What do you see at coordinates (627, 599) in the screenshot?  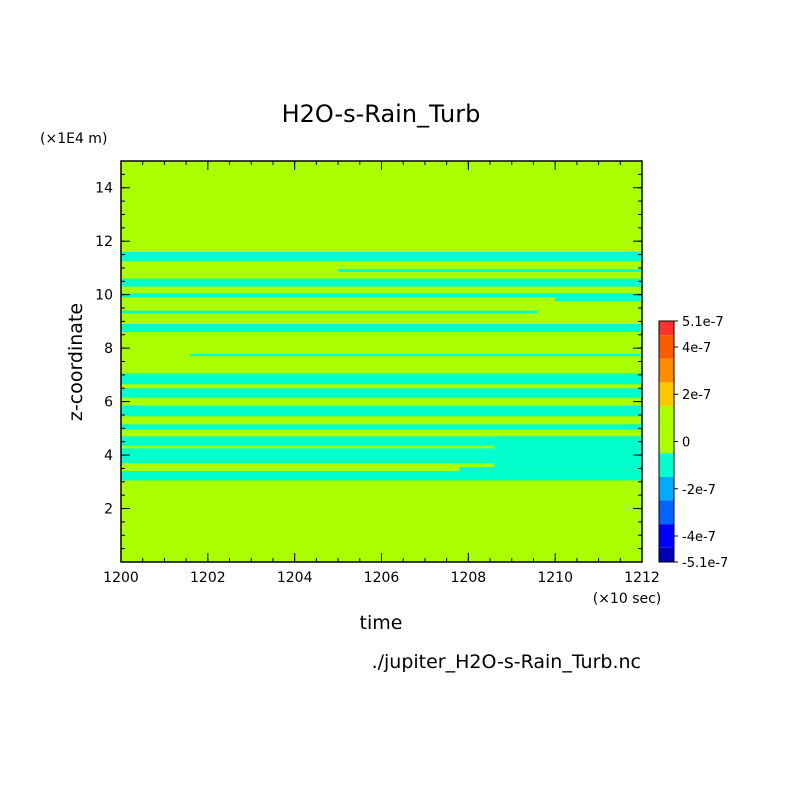 I see `x-unit-label: (×10 sec)` at bounding box center [627, 599].